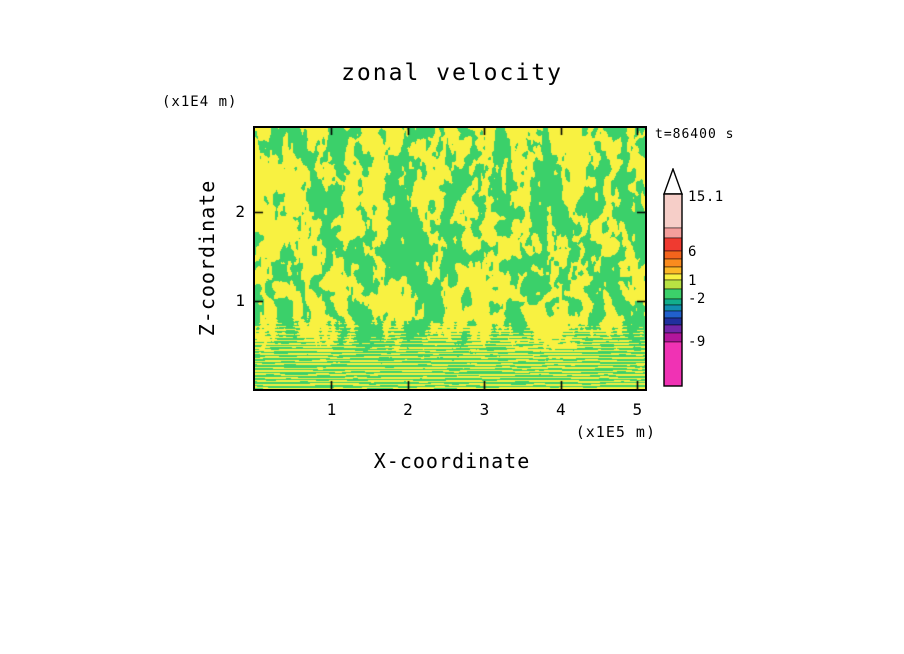 The image size is (904, 654). I want to click on colorbar-label: -9, so click(697, 342).